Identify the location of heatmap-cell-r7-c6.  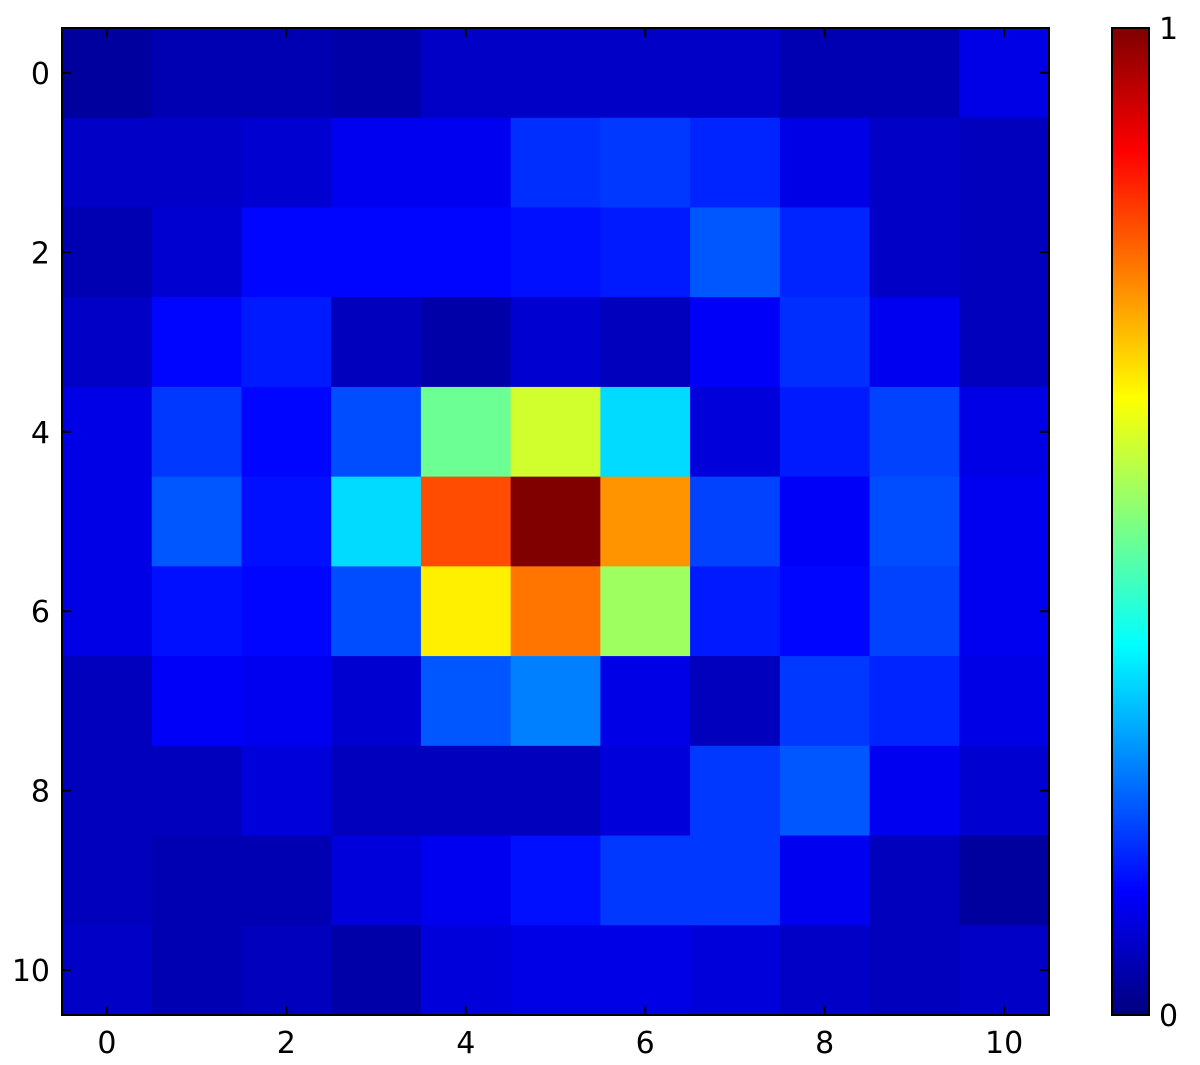
(645, 701).